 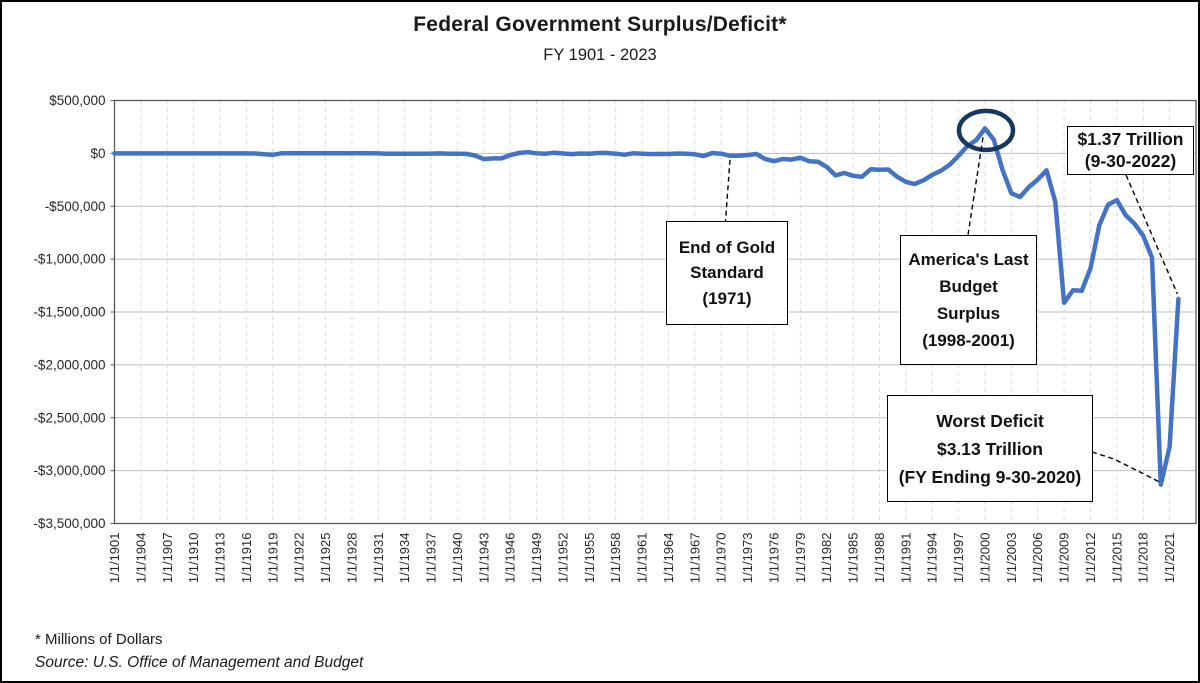 I want to click on svg-text: 1/1/1958, so click(x=615, y=558).